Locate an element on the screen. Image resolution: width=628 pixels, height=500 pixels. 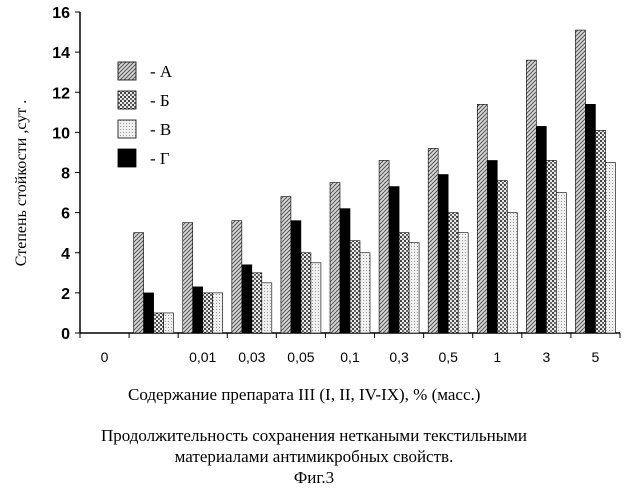
y-tick-label: 0 is located at coordinates (65, 334).